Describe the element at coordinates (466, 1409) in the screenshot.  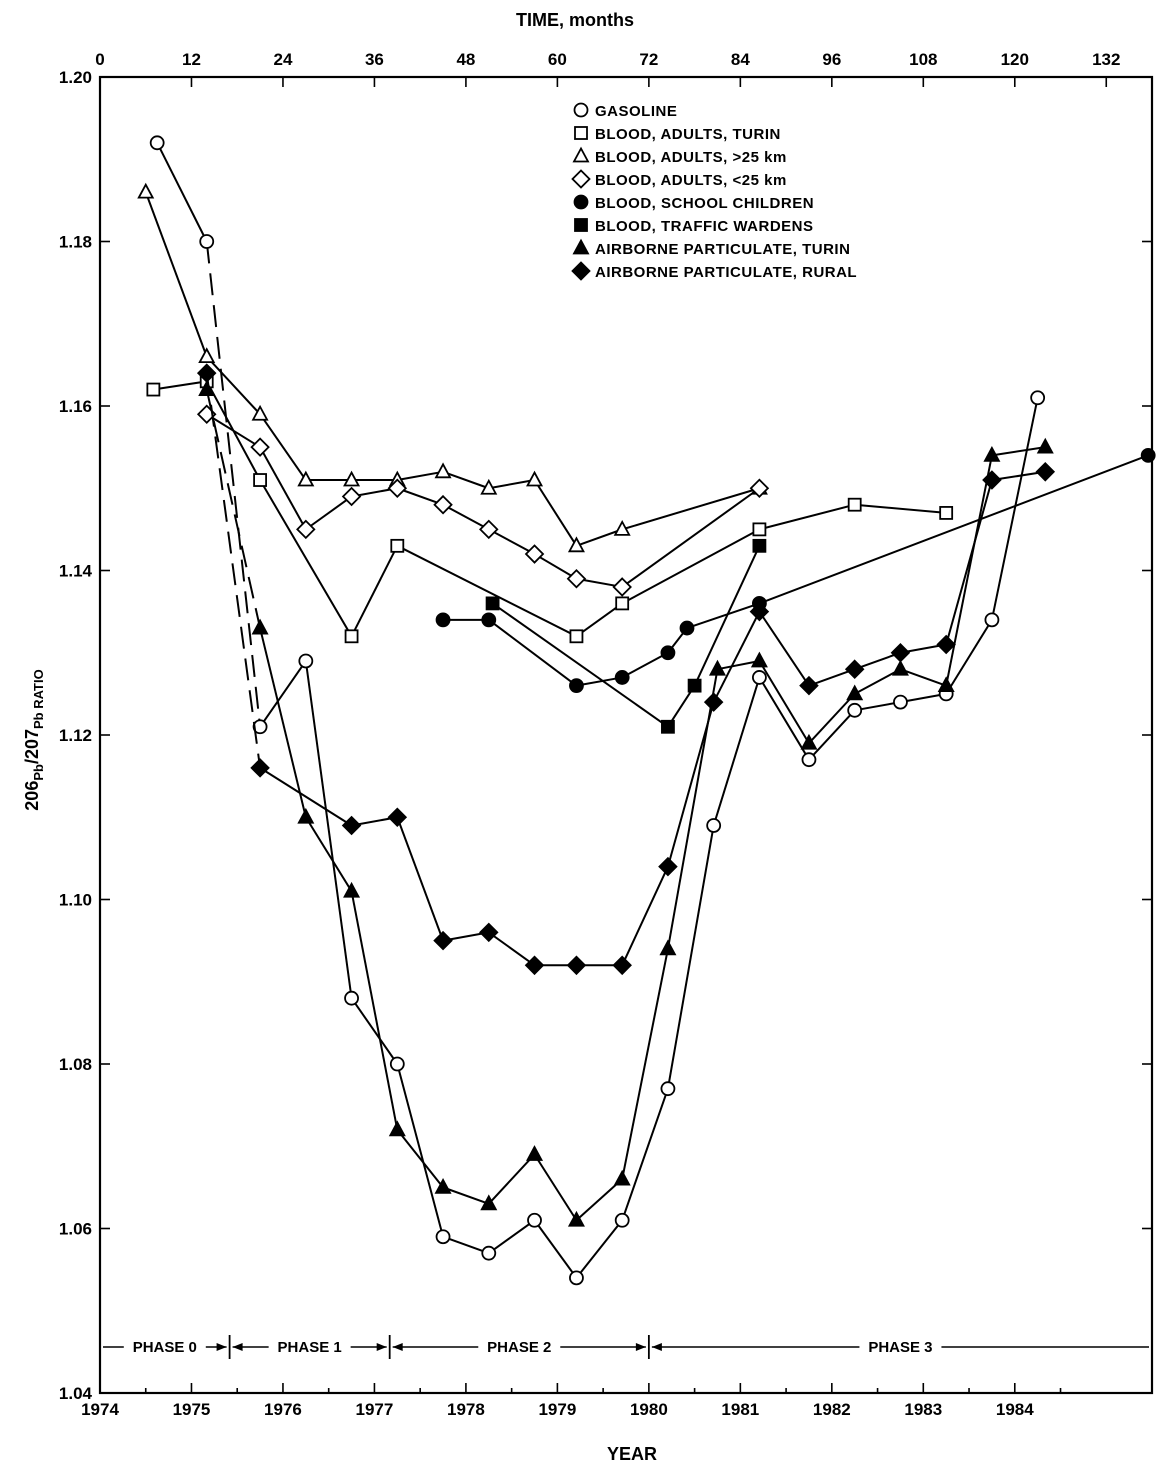
I see `bottom-tick-label: 1978` at that location.